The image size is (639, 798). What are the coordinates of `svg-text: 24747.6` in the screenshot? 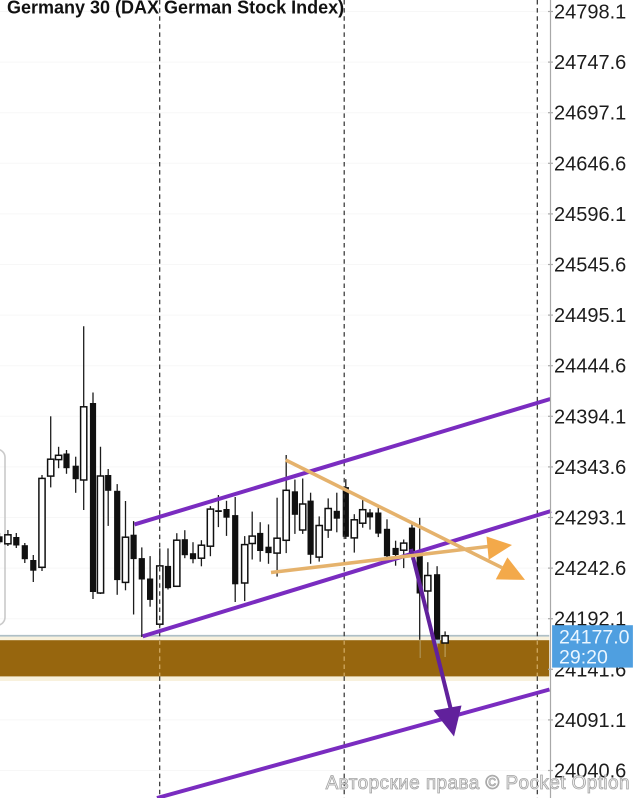 It's located at (590, 63).